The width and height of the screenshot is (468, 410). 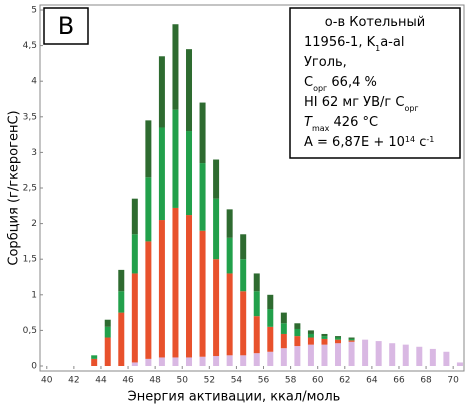 I want to click on info-line: Tmax 426 °C, so click(x=341, y=124).